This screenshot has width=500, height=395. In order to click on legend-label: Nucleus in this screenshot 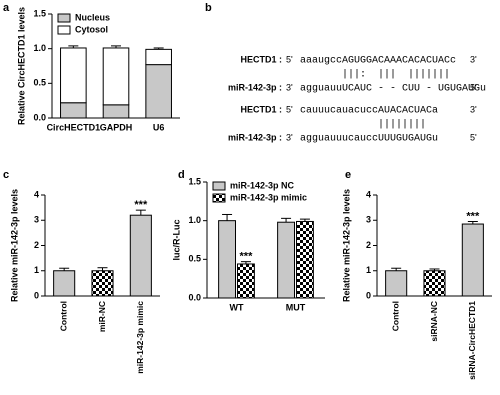, I will do `click(92, 17)`.